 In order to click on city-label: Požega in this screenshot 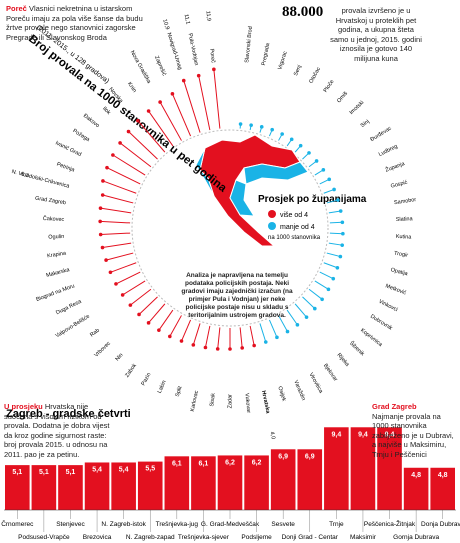, I will do `click(81, 135)`.